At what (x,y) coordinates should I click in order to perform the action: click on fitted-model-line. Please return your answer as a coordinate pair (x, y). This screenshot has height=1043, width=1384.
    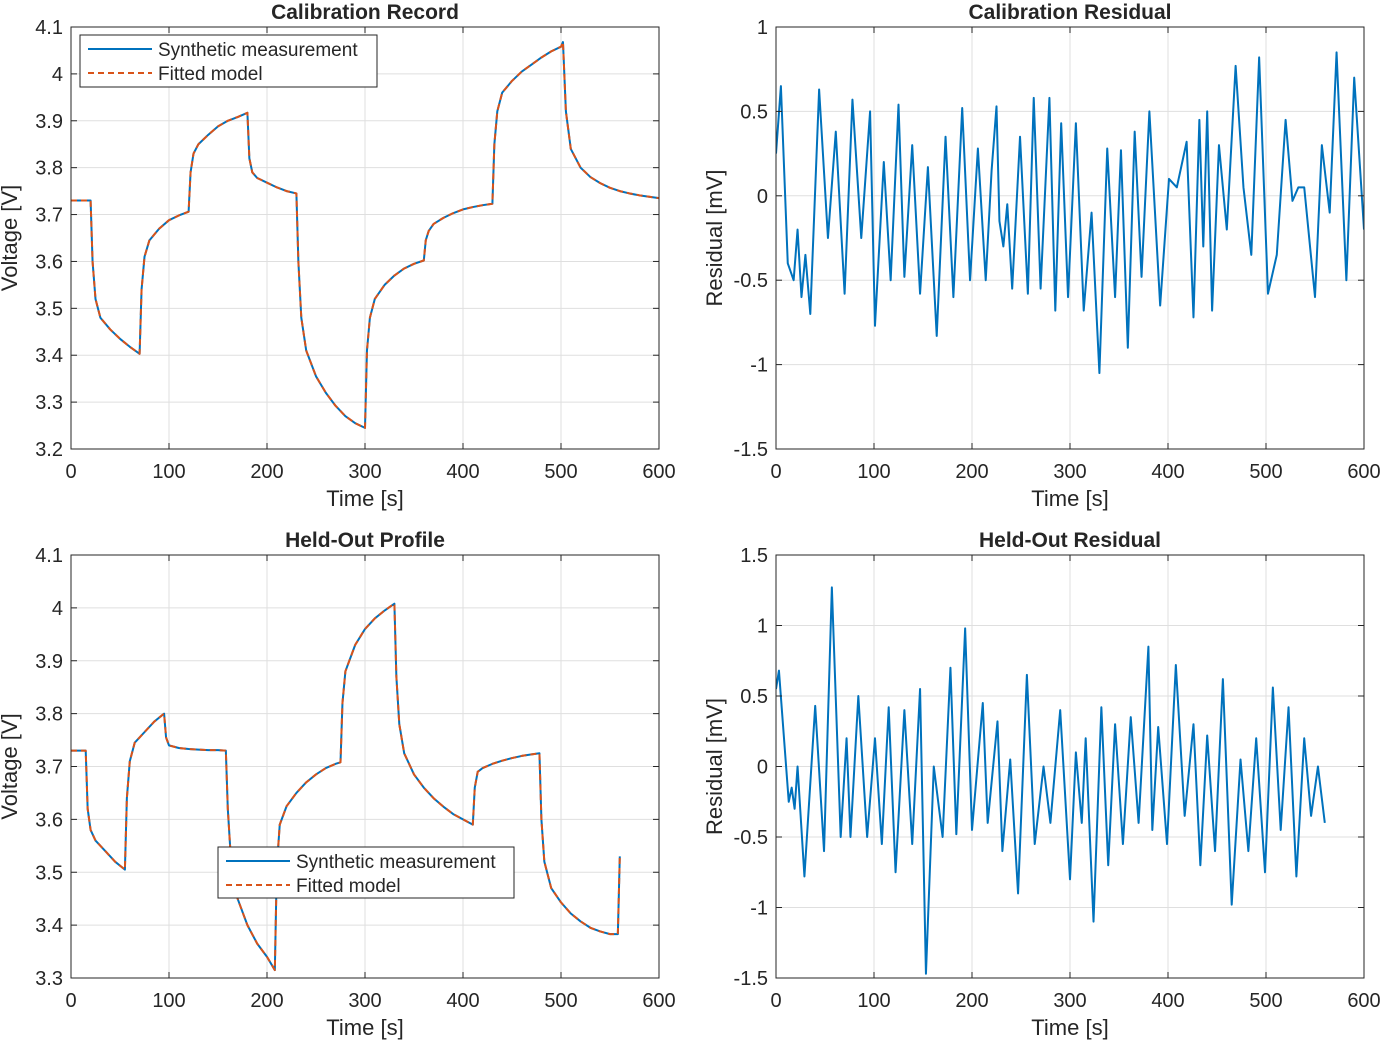
    Looking at the image, I should click on (346, 787).